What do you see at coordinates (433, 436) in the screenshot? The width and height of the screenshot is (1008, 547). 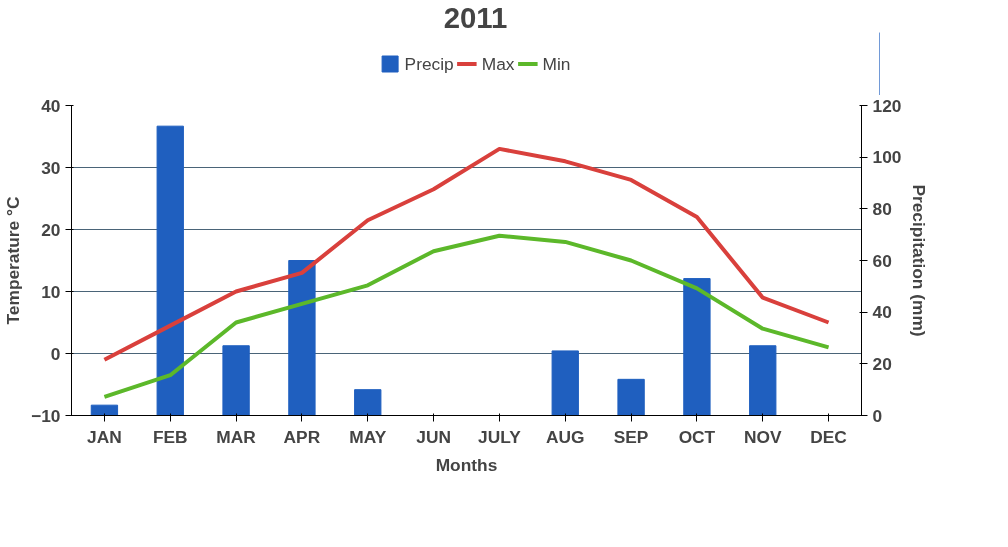 I see `x-tick-label: JUN` at bounding box center [433, 436].